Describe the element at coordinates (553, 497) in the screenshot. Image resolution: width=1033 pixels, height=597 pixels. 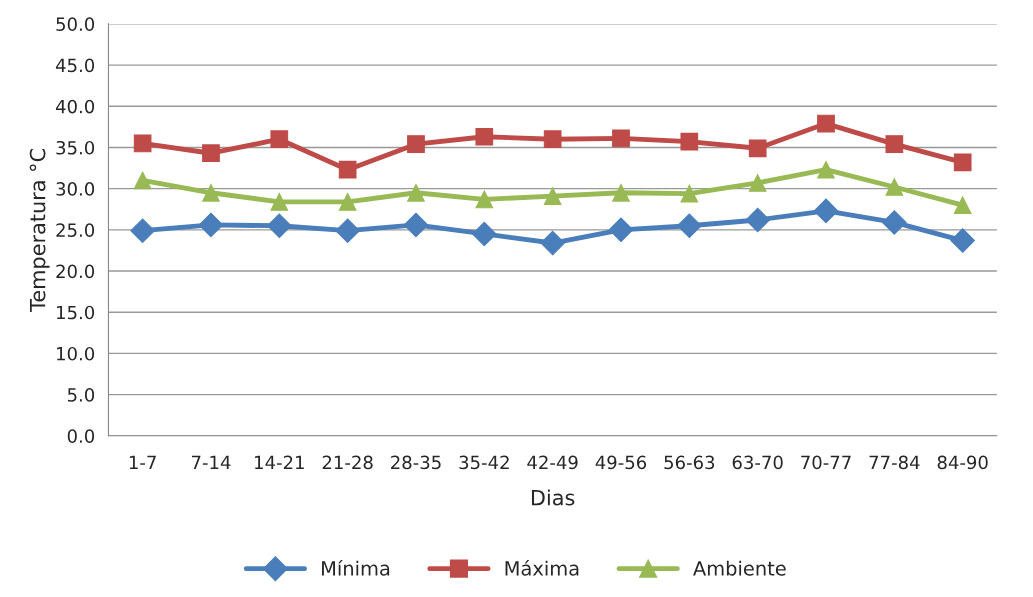
I see `x-axis-title: Dias` at that location.